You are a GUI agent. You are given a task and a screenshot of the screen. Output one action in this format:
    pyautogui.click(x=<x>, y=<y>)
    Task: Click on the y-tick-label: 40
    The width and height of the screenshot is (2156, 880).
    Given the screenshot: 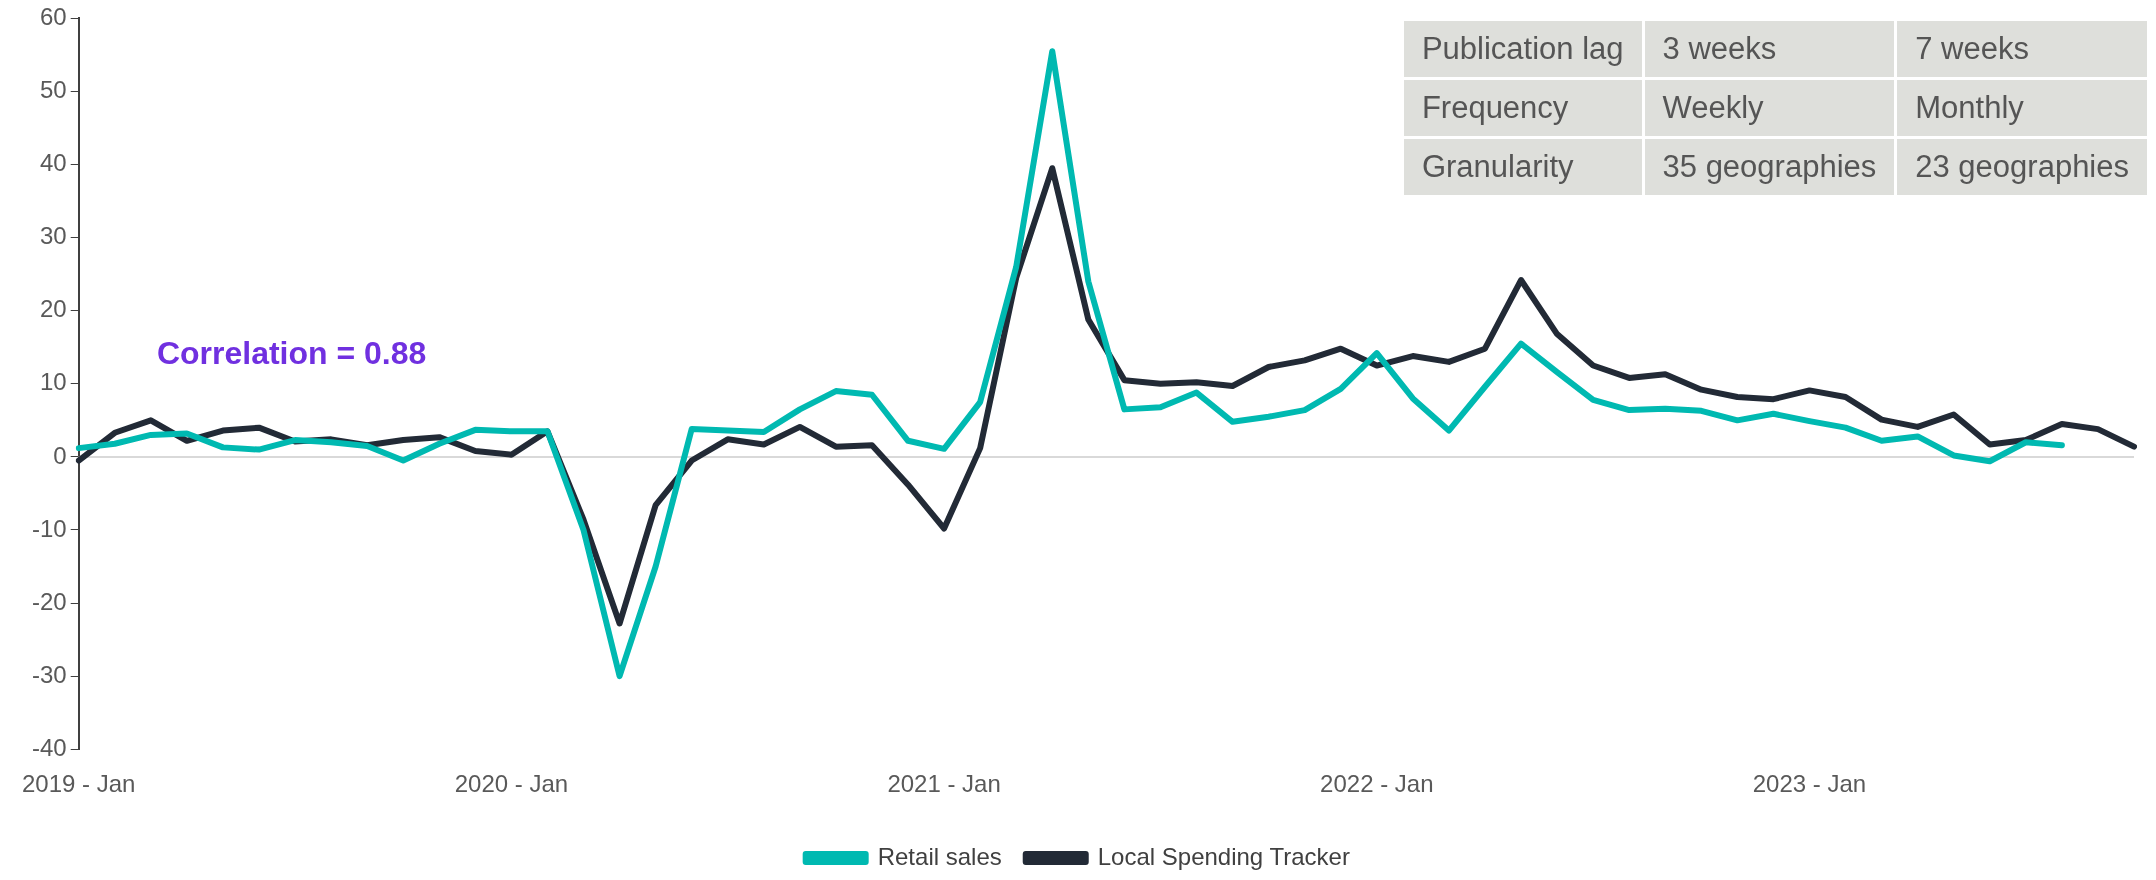 What is the action you would take?
    pyautogui.click(x=53, y=163)
    